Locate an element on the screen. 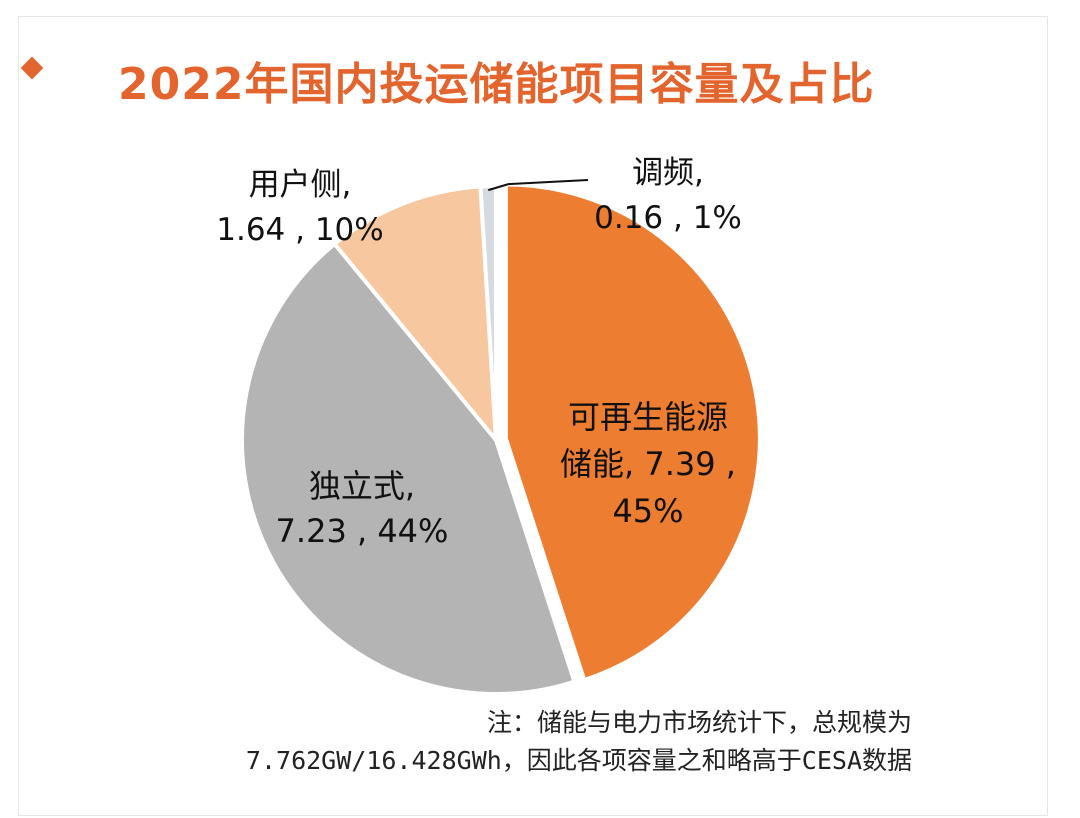  slice-label: 调频, 0.16 , 1% is located at coordinates (668, 195).